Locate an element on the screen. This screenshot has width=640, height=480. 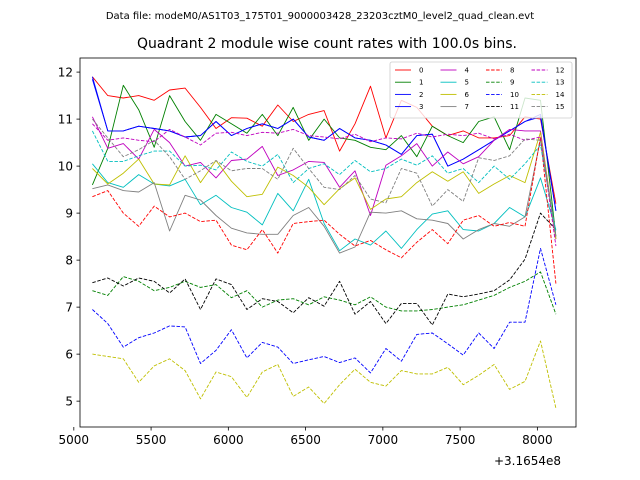
y-tick-label: 11 is located at coordinates (65, 120).